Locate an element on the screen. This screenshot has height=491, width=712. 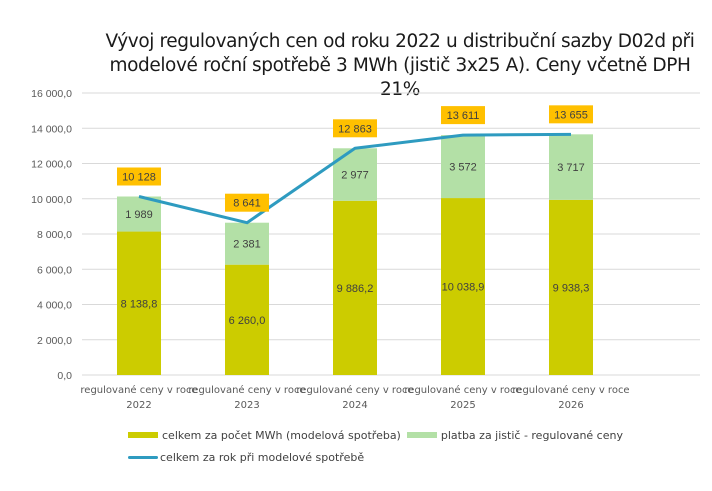
bar-label-mwh: 8 138,8 is located at coordinates (139, 304).